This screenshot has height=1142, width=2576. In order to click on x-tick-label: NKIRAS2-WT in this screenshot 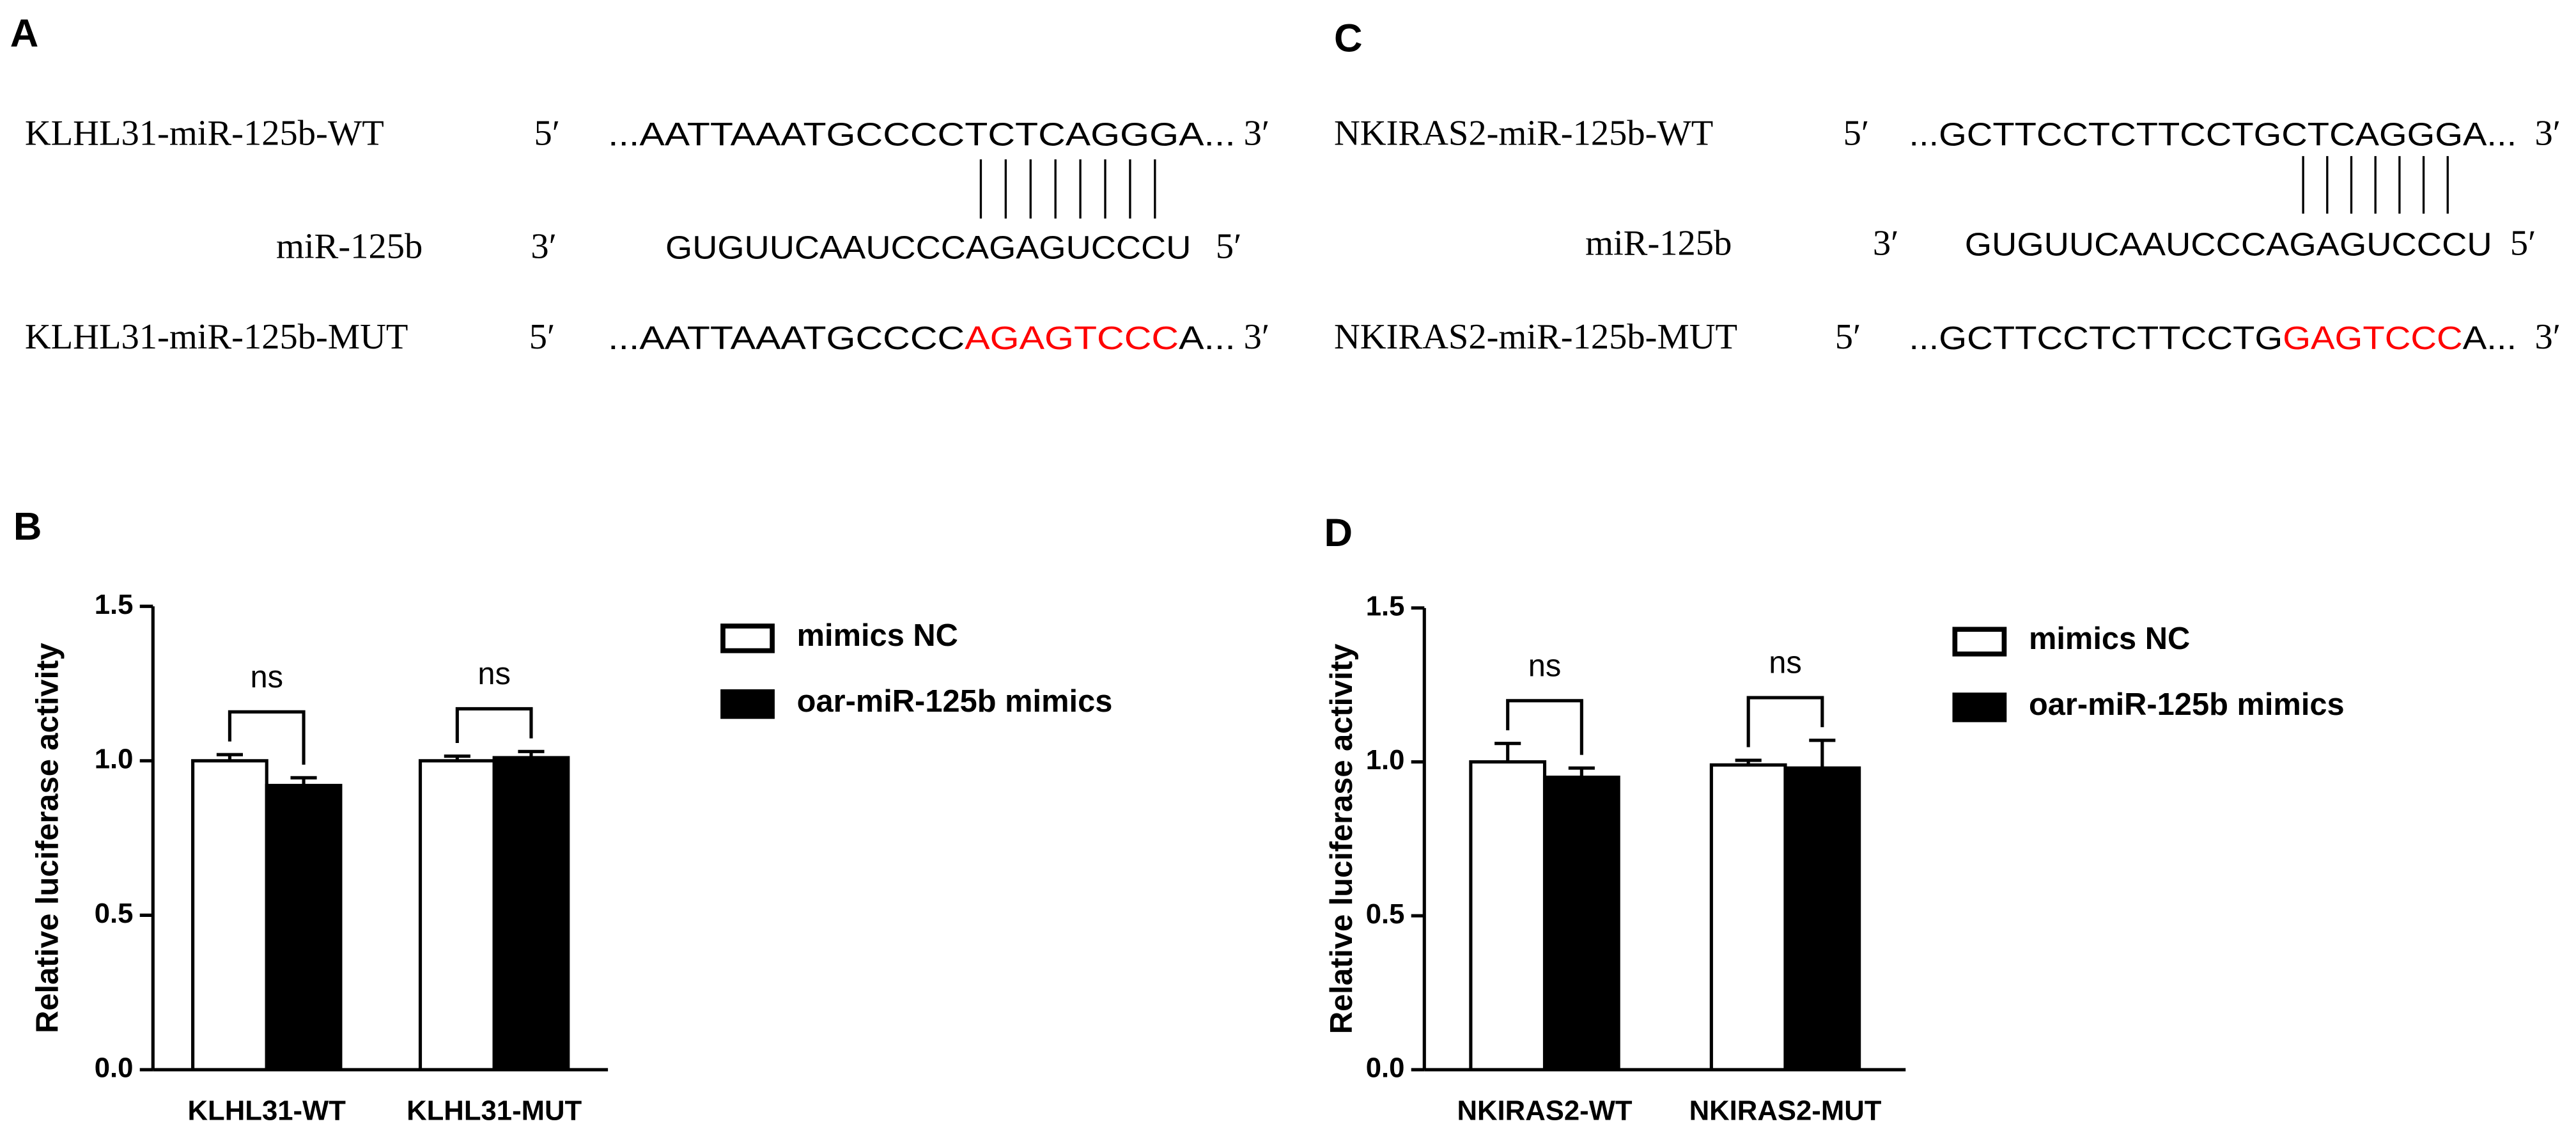, I will do `click(1545, 1110)`.